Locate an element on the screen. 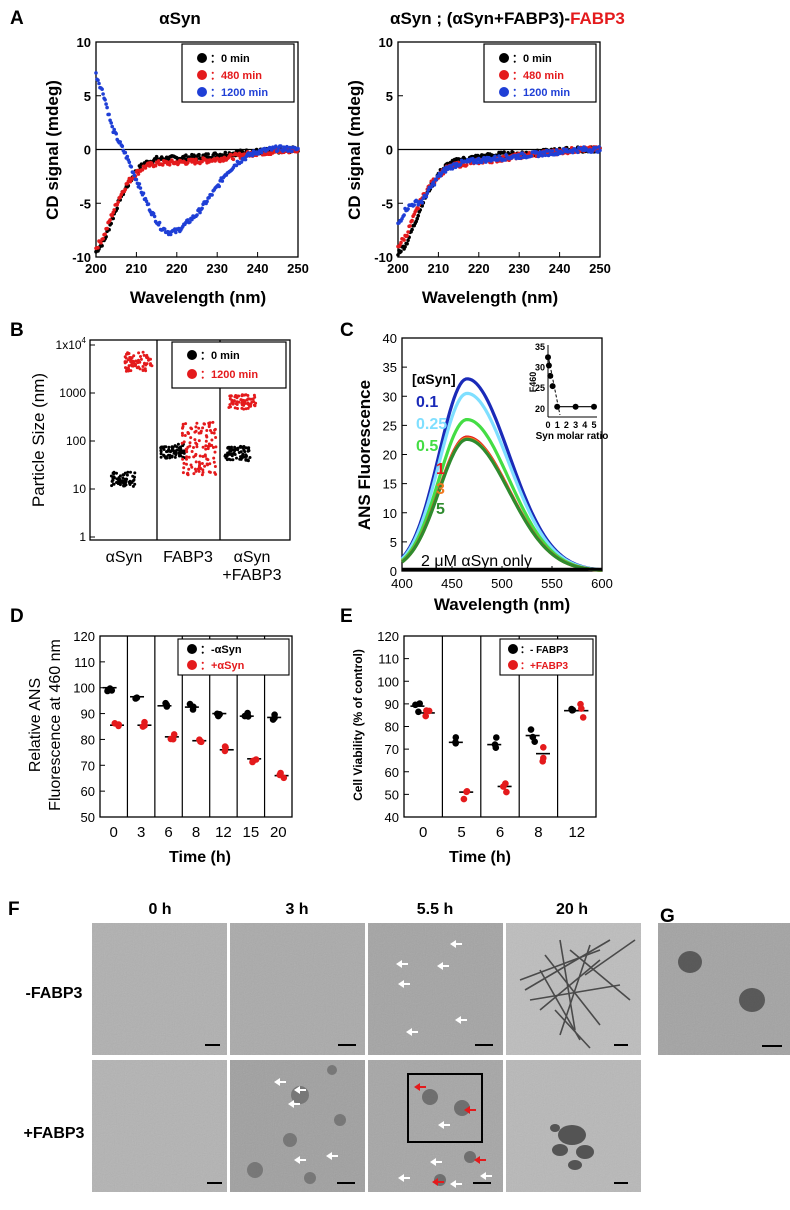 Image resolution: width=790 pixels, height=1210 pixels. panel-a-left-xlabel: Wavelength (nm) is located at coordinates (198, 297).